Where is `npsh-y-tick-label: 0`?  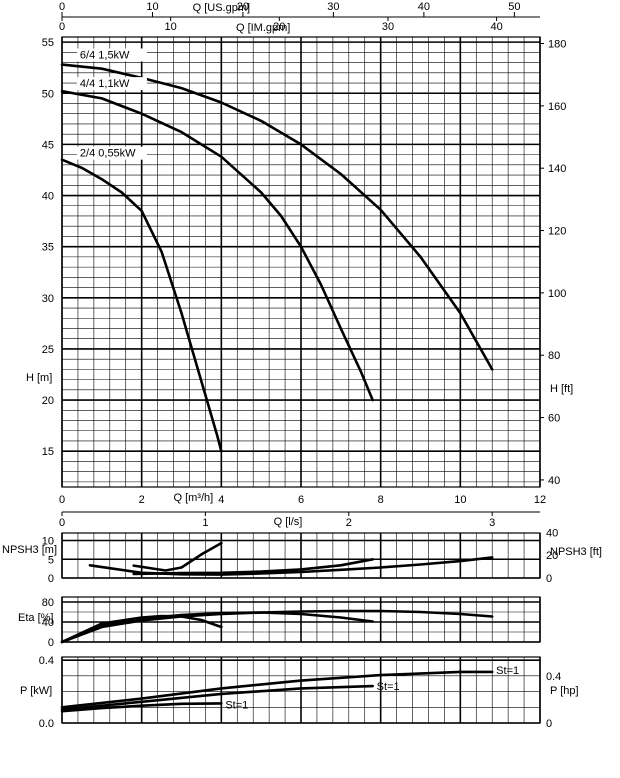
npsh-y-tick-label: 0 is located at coordinates (51, 579).